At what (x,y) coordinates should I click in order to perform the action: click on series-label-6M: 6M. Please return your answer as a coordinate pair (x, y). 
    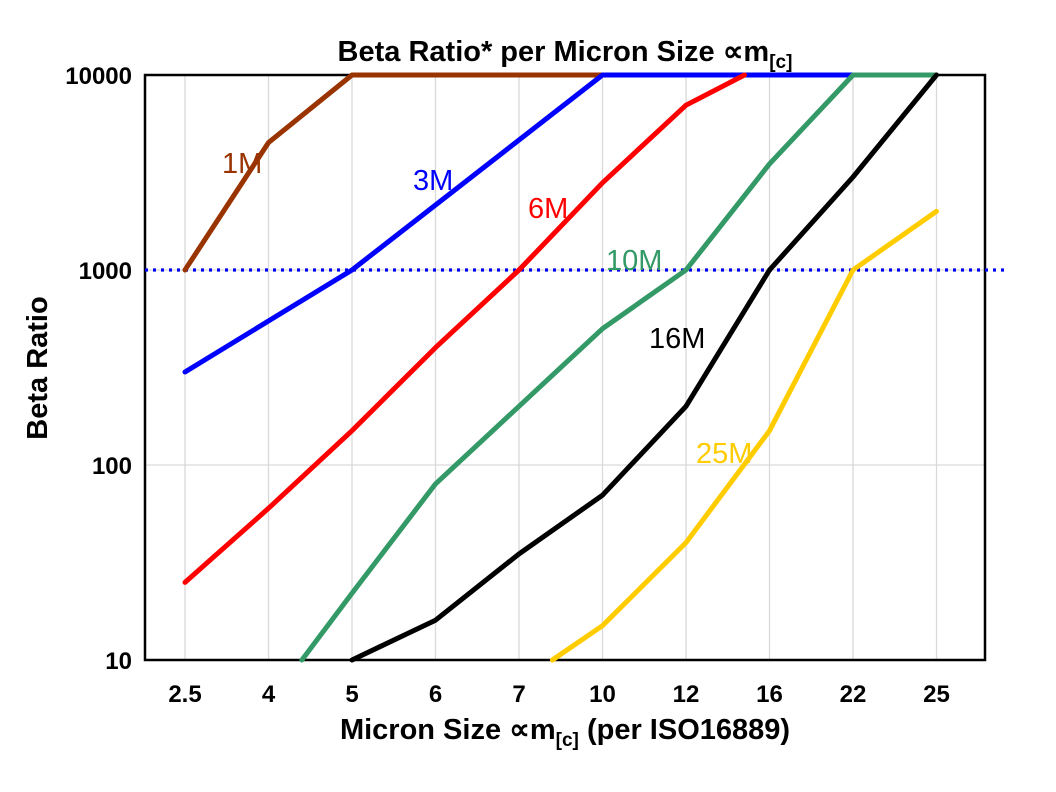
    Looking at the image, I should click on (548, 209).